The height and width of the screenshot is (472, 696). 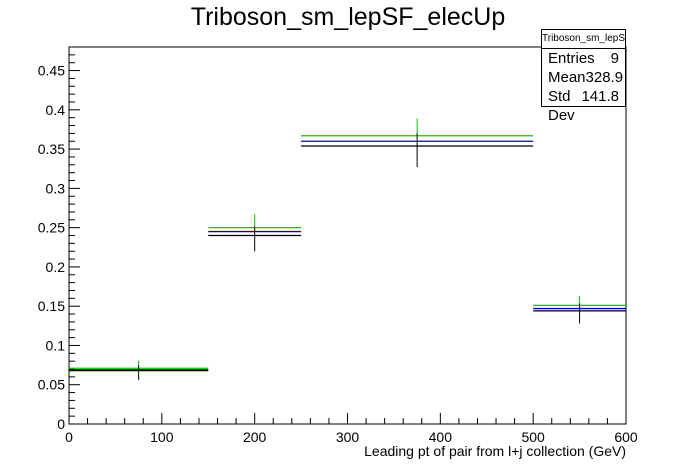 What do you see at coordinates (51, 228) in the screenshot?
I see `y-tick-label: 0.25` at bounding box center [51, 228].